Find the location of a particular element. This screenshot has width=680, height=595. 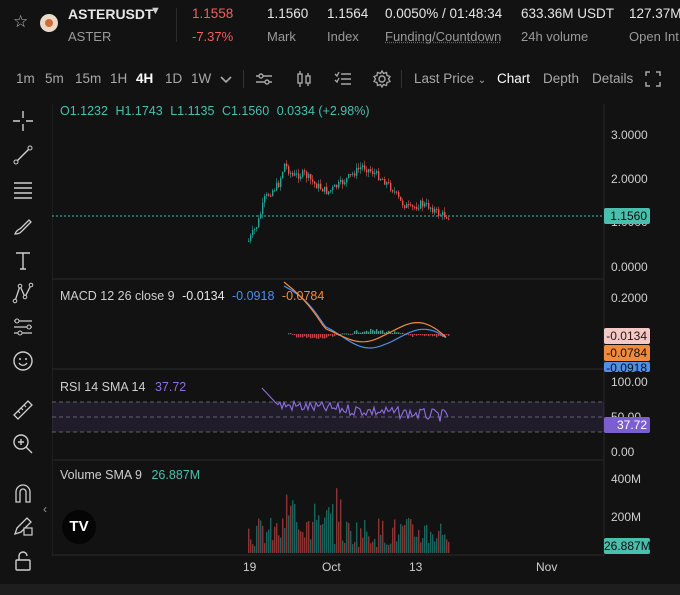

crosshair-icon is located at coordinates (23, 121).